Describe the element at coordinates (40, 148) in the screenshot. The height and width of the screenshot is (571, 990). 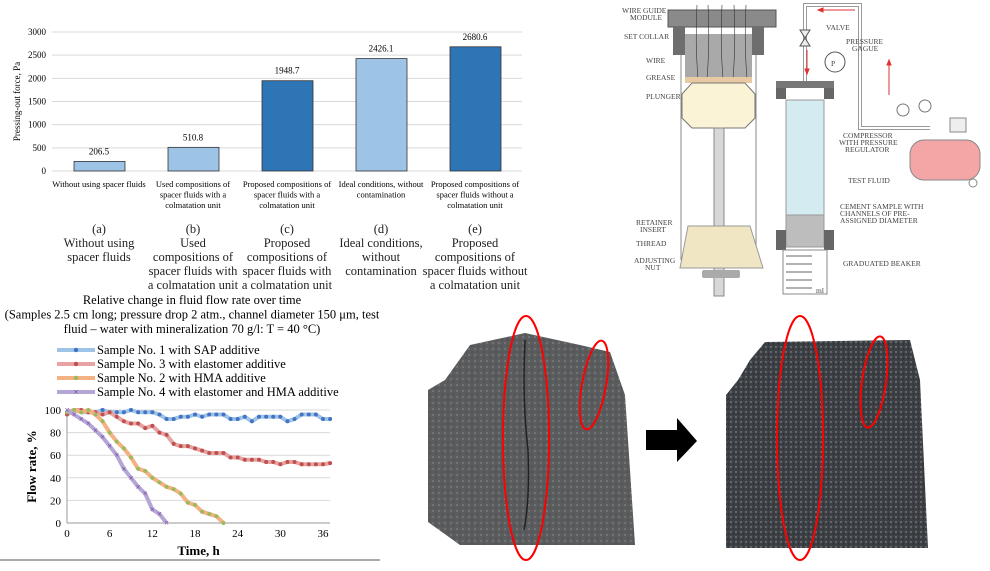
I see `y-tick-label: 500` at that location.